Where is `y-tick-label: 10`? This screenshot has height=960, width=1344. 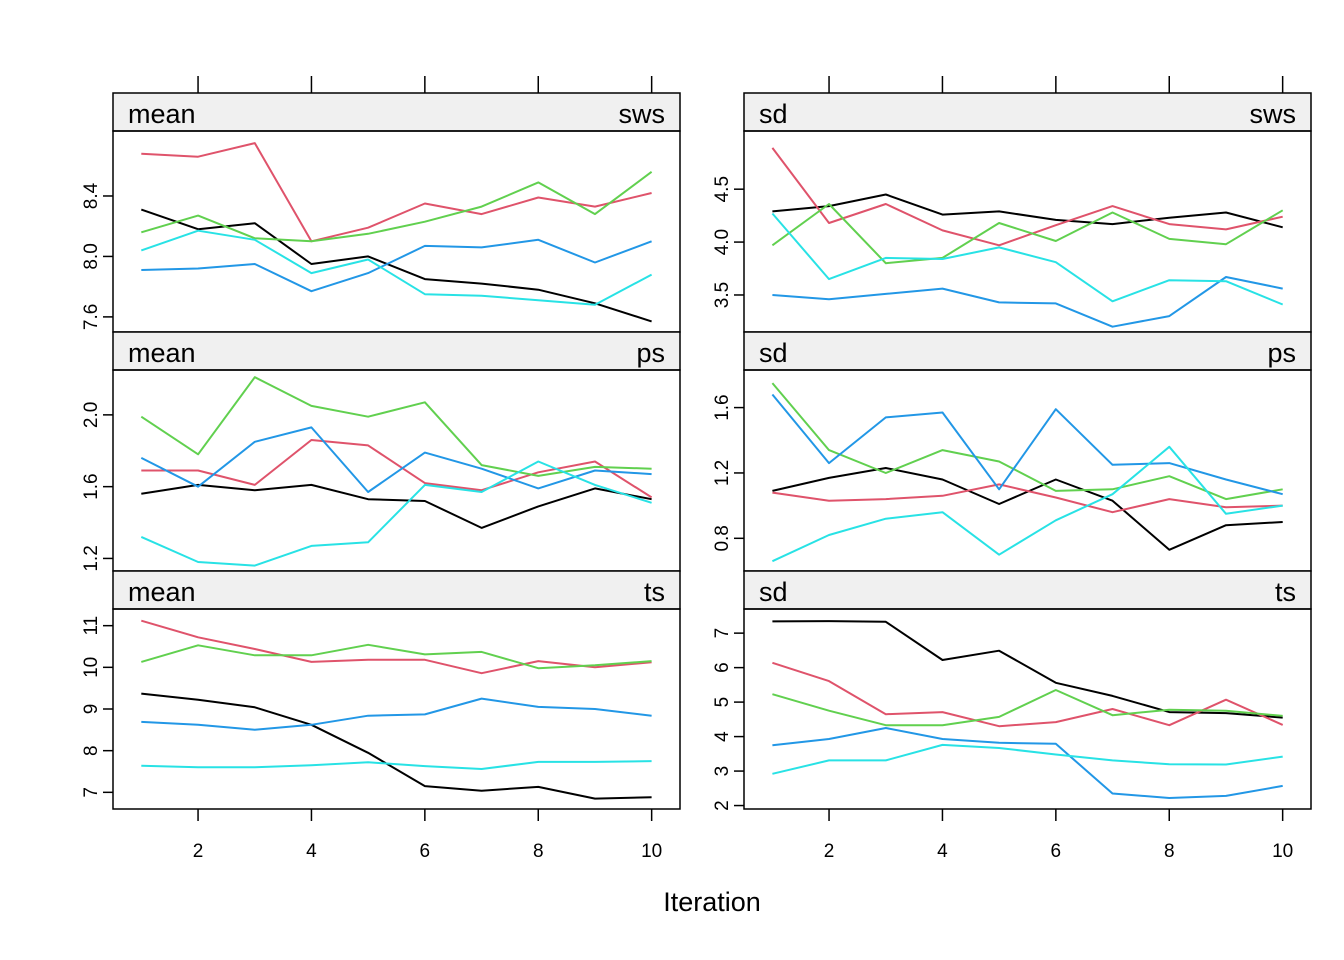
y-tick-label: 10 is located at coordinates (91, 667).